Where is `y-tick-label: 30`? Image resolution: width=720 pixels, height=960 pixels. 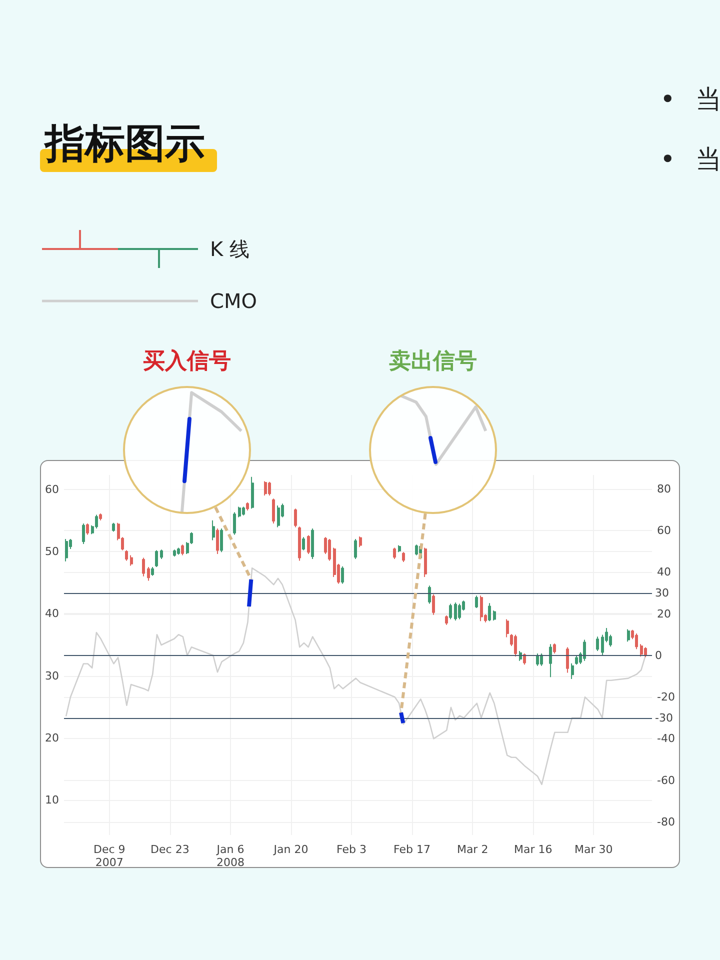
y-tick-label: 30 is located at coordinates (52, 675).